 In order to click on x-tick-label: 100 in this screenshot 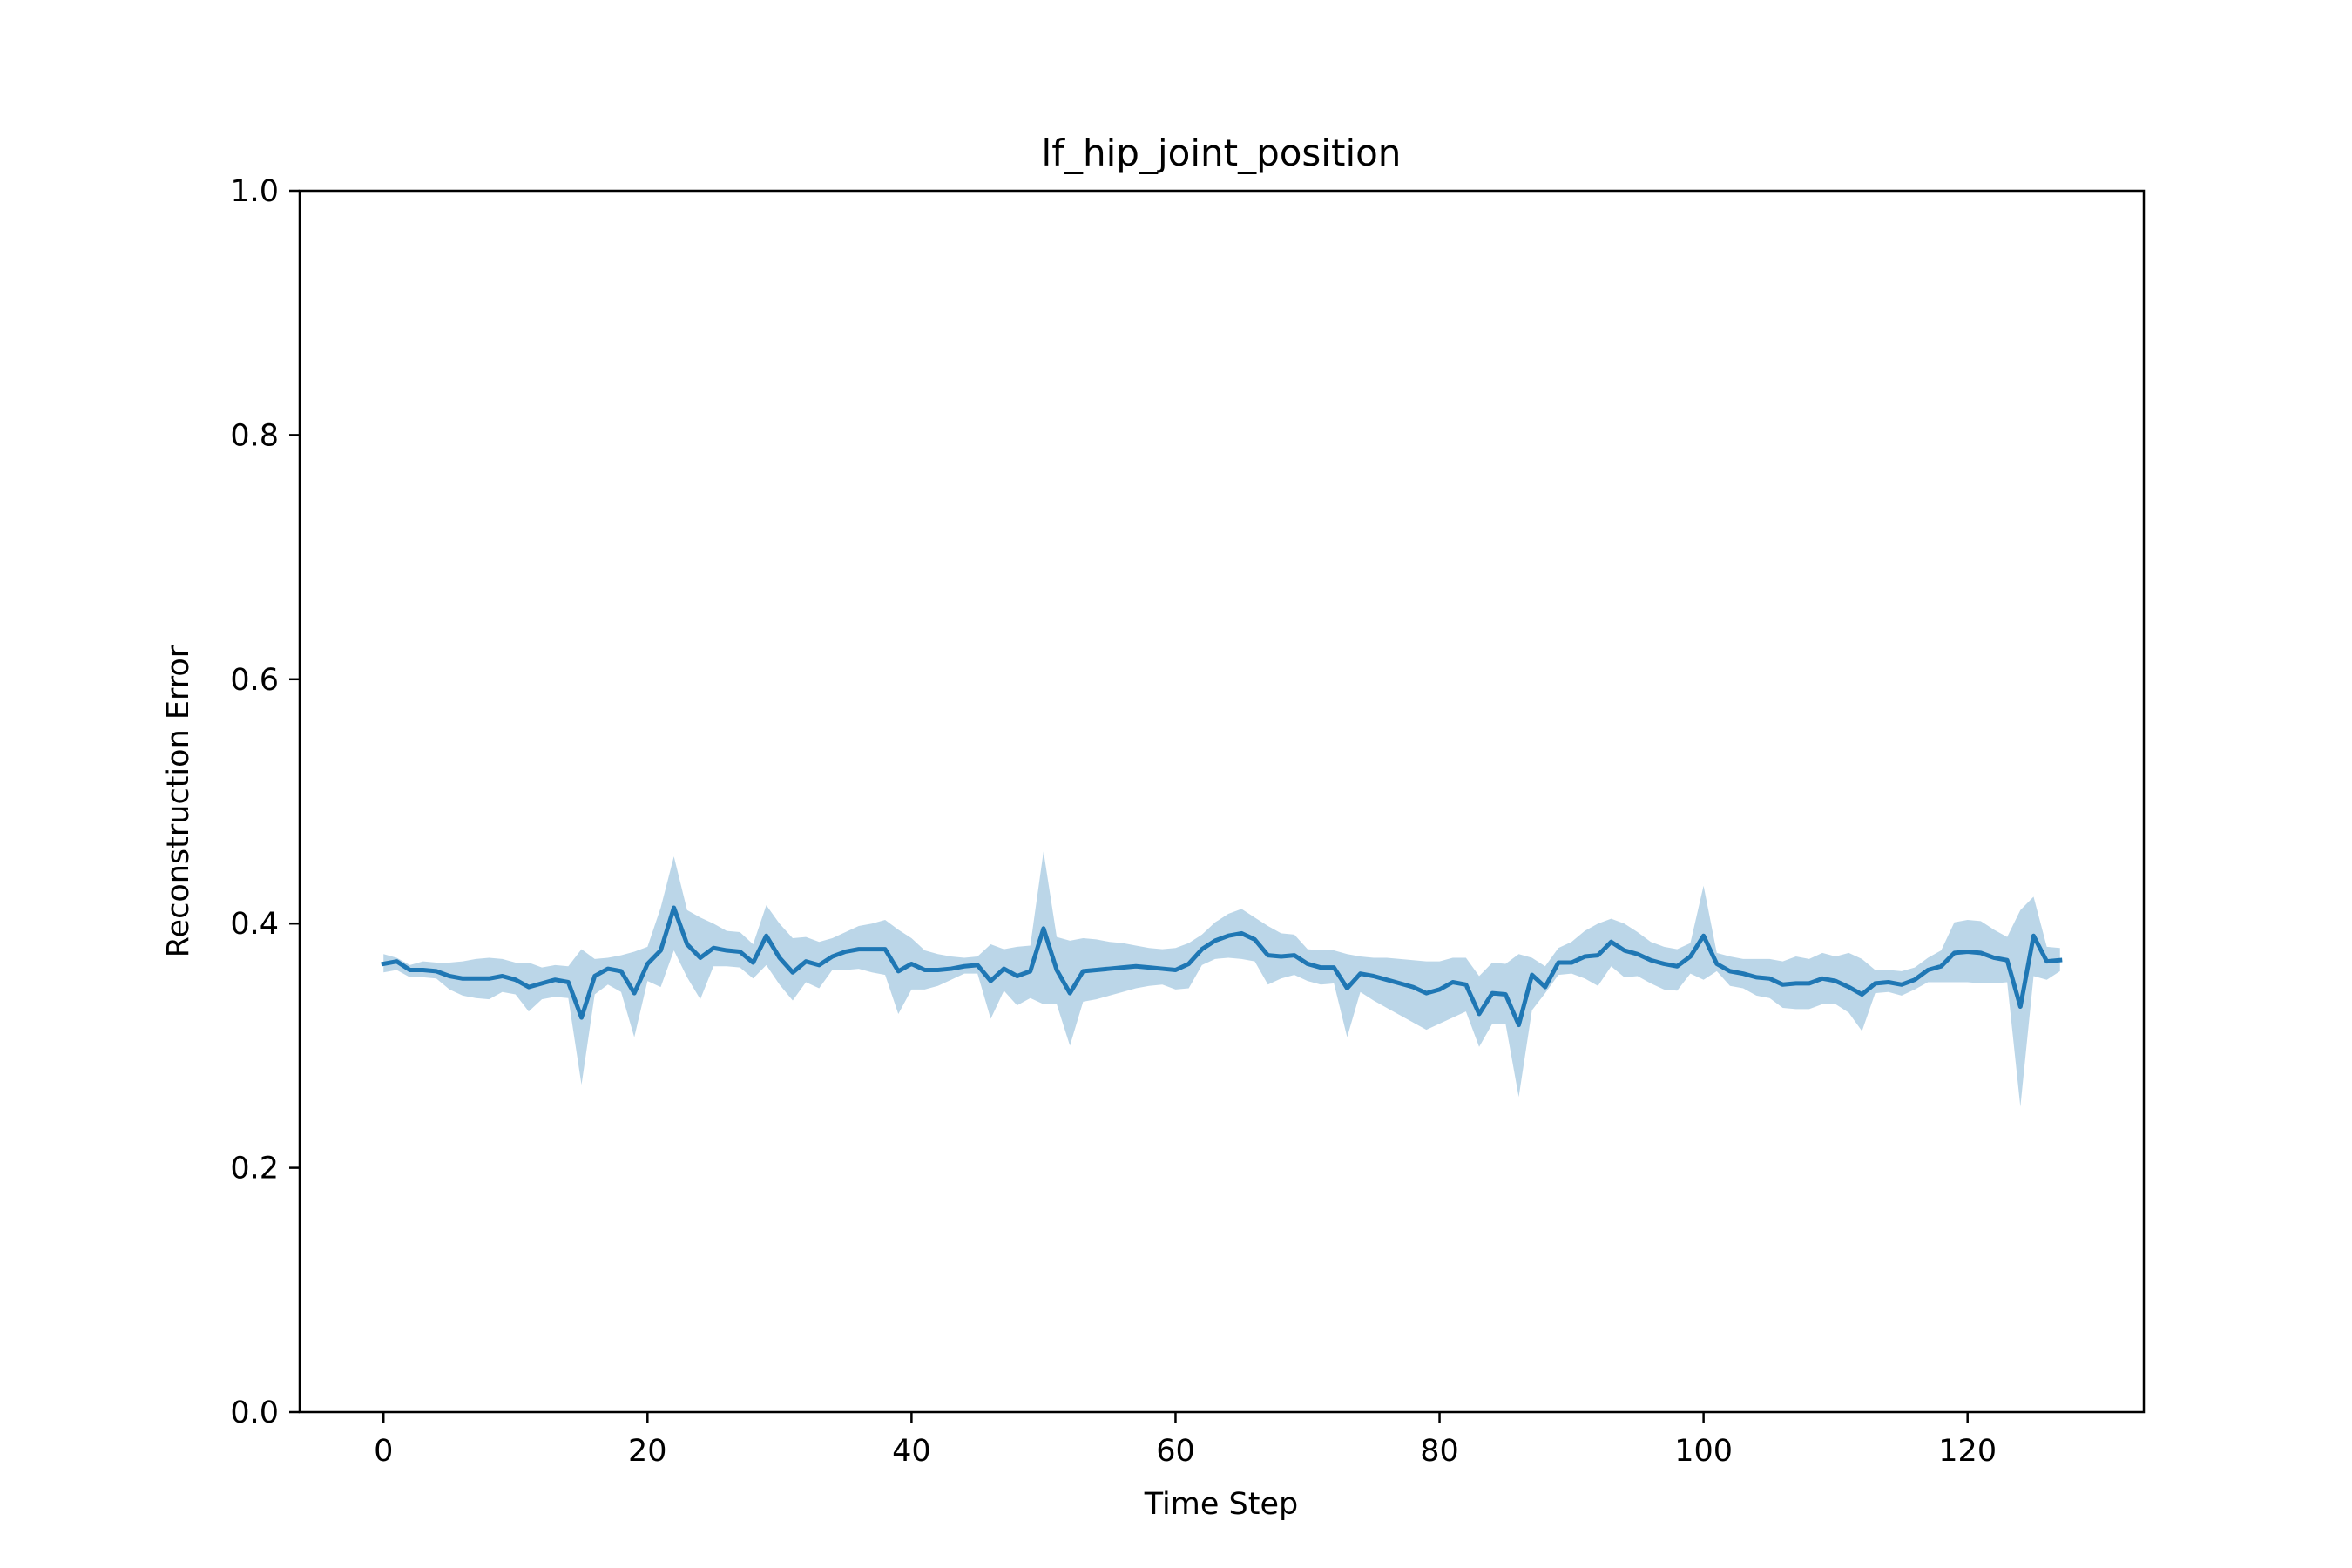, I will do `click(1703, 1451)`.